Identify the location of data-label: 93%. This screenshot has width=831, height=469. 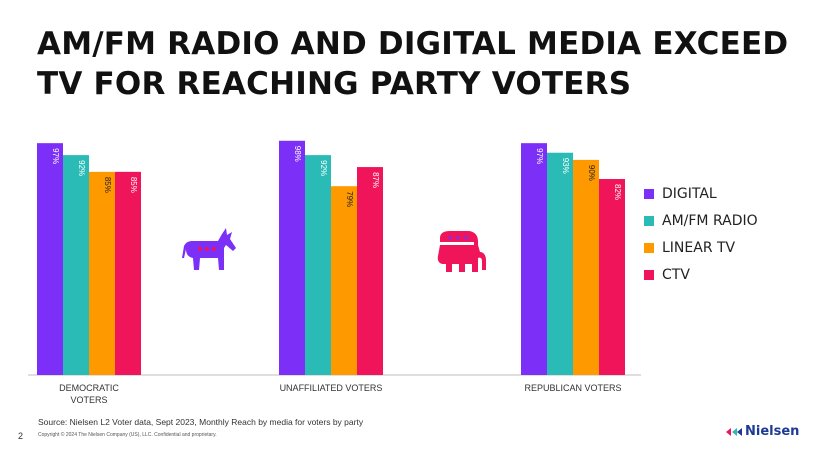
(565, 166).